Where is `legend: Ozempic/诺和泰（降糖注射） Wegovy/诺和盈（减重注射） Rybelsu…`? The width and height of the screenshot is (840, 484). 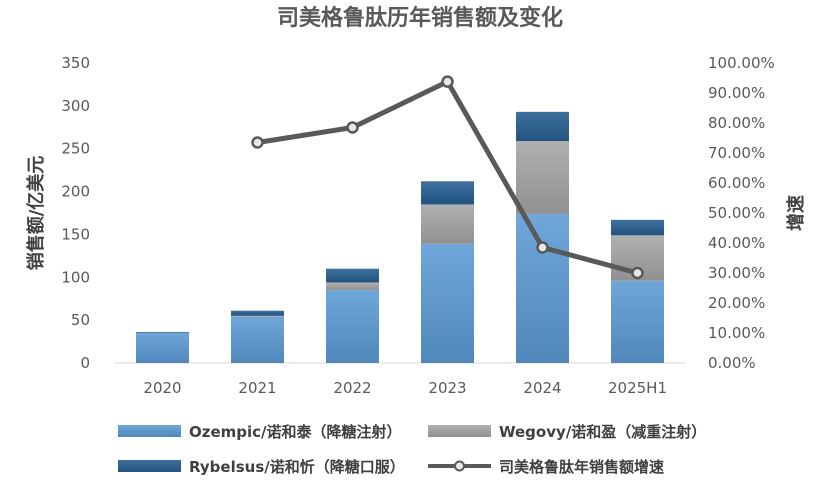 legend: Ozempic/诺和泰（降糖注射） Wegovy/诺和盈（减重注射） Rybelsu… is located at coordinates (412, 449).